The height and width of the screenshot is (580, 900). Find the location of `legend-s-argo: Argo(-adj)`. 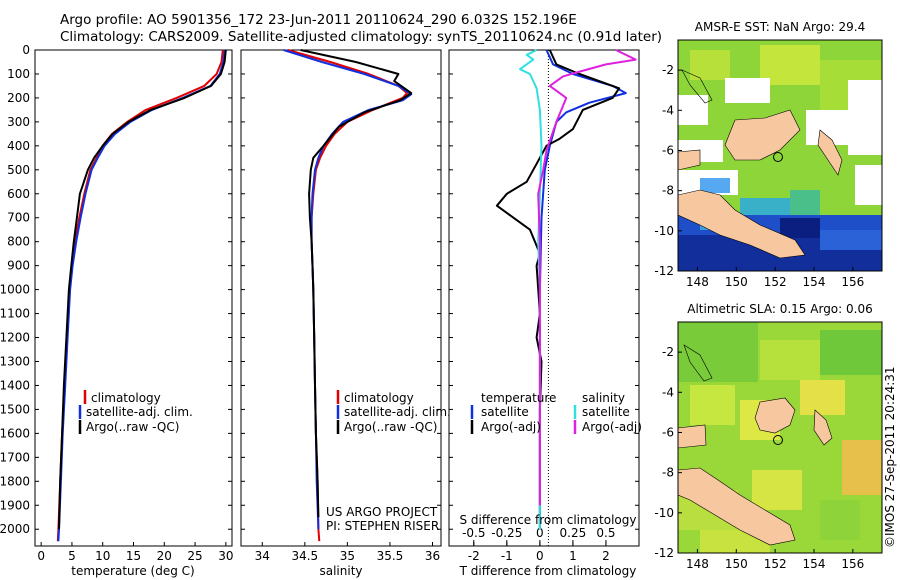

legend-s-argo: Argo(-adj) is located at coordinates (612, 427).